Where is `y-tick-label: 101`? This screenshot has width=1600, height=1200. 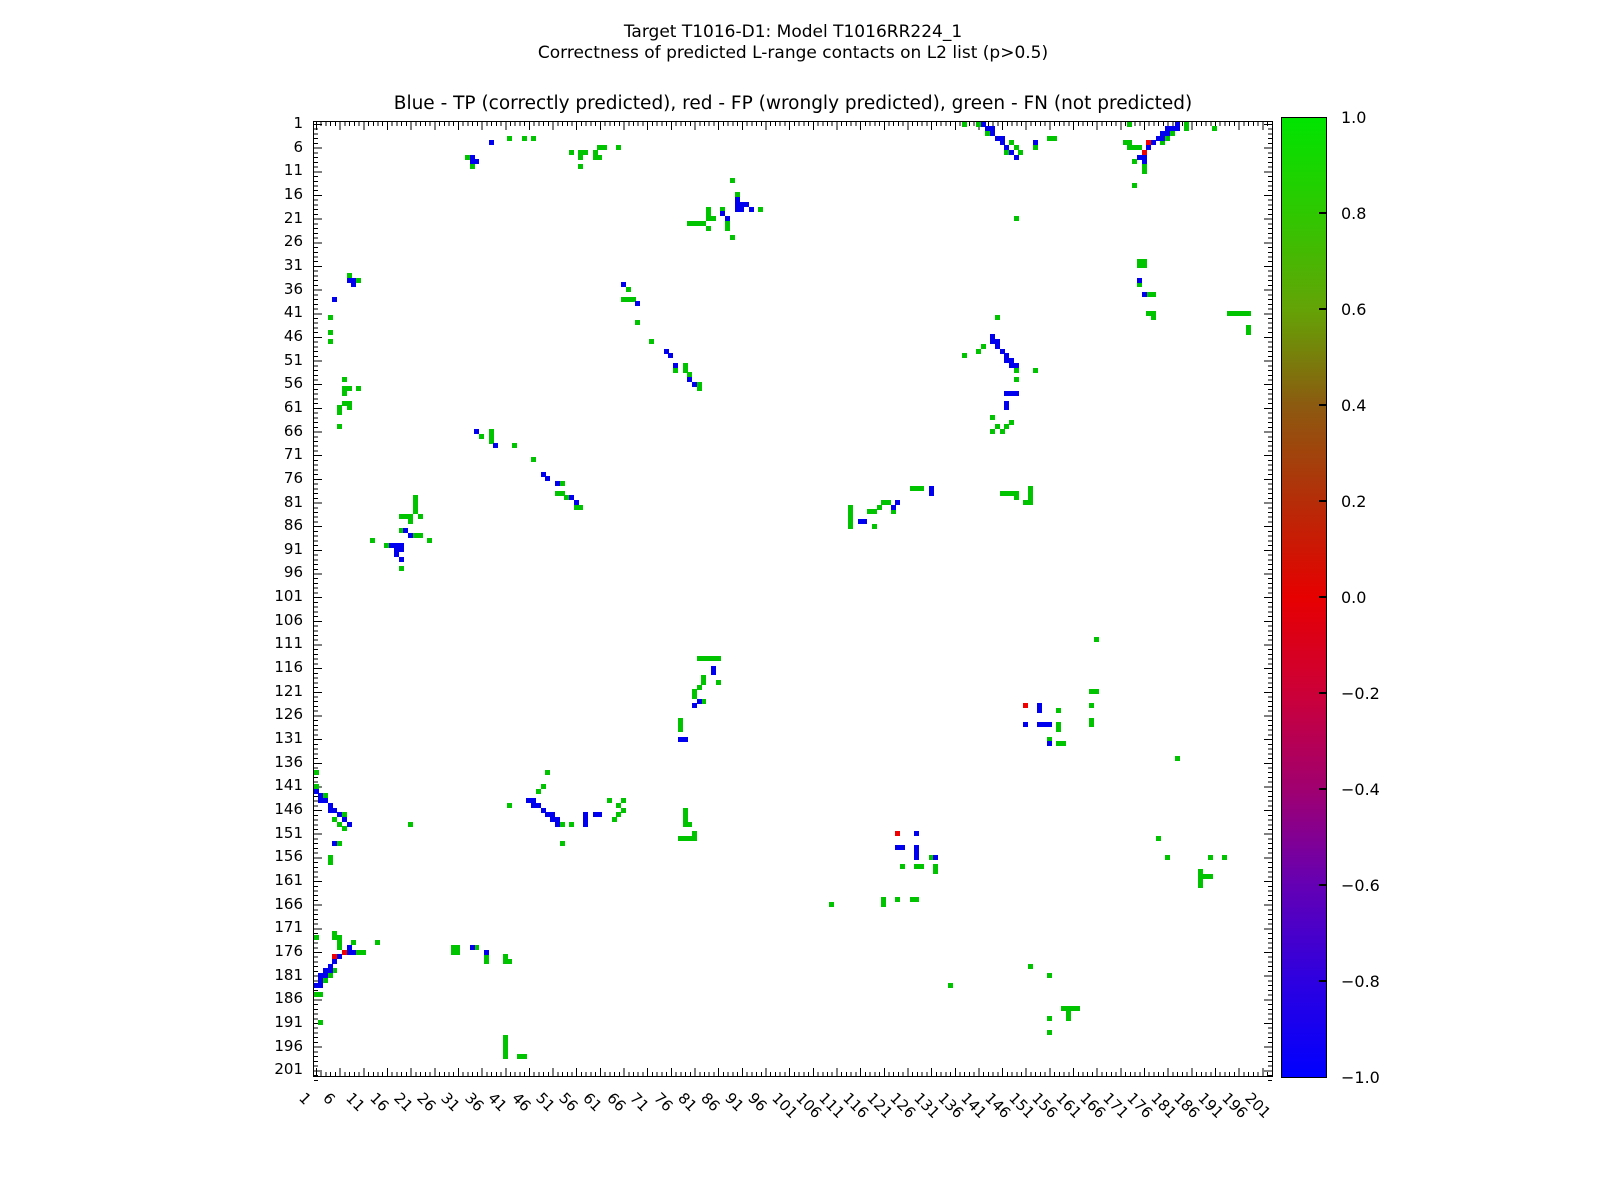
y-tick-label: 101 is located at coordinates (288, 596).